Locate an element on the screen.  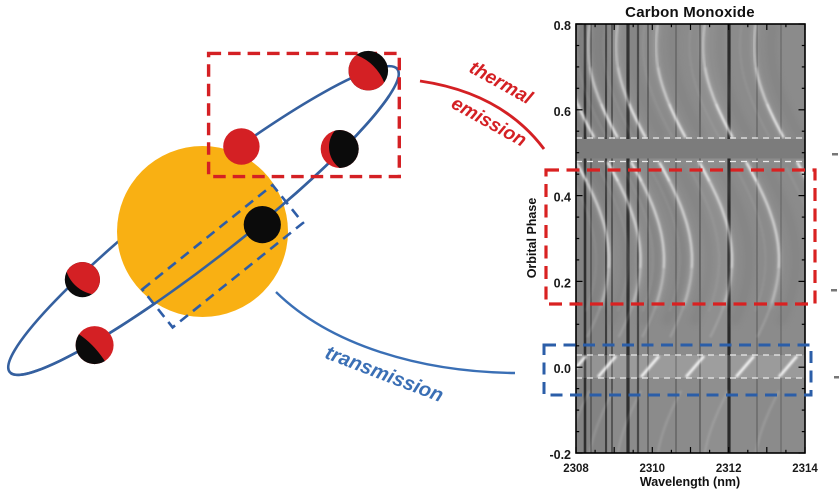
svg-text: Orbital Phase is located at coordinates (532, 238).